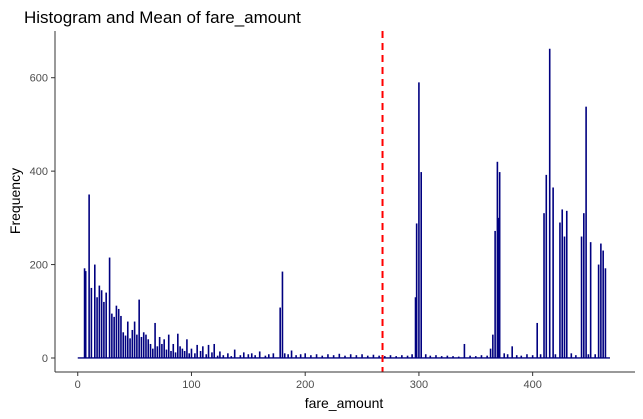  I want to click on y-tick-label: 600, so click(39, 79).